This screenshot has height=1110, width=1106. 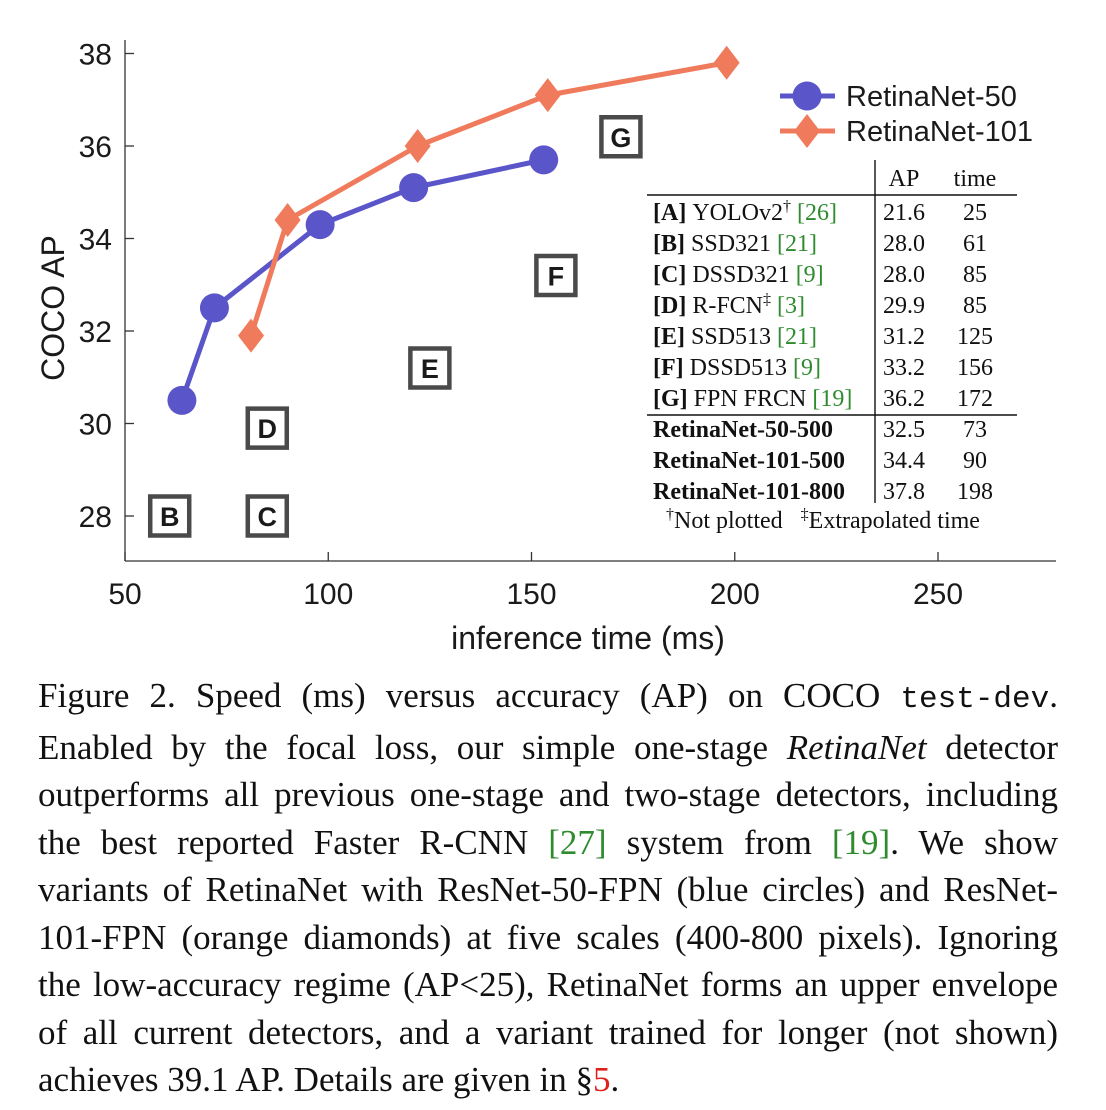 I want to click on table-row: [F] DSSD513 [9] 33.2 156, so click(x=823, y=368).